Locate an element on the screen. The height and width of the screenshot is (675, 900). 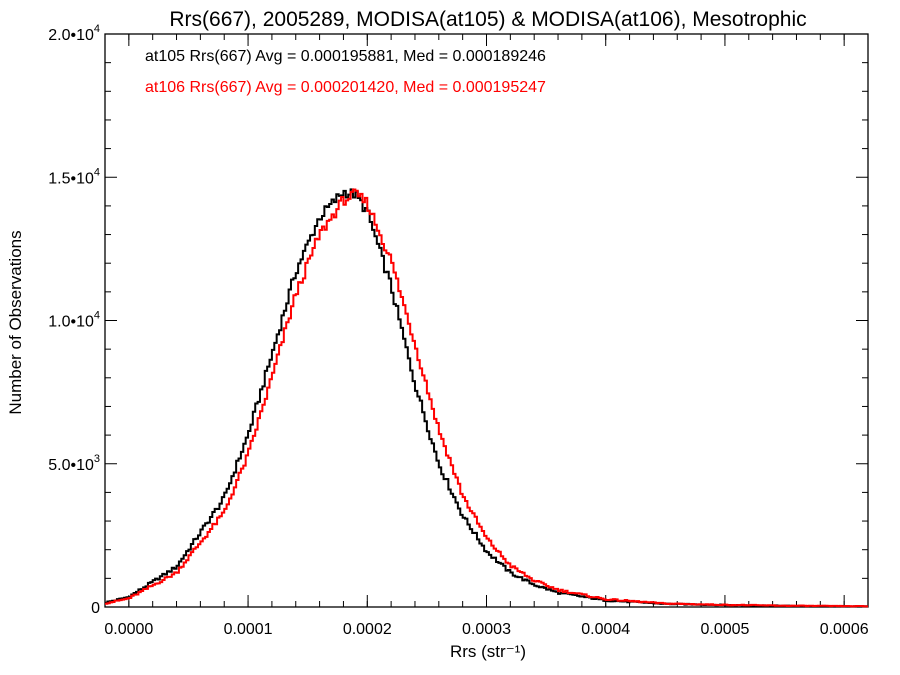
x-axis-label: Rrs (str⁻¹) is located at coordinates (488, 651).